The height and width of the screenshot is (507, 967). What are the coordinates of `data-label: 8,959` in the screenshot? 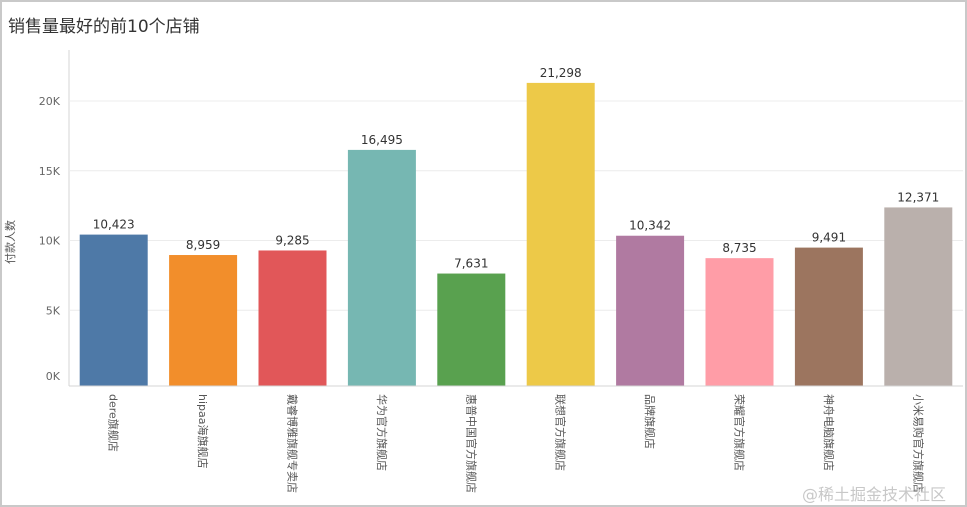 It's located at (203, 245).